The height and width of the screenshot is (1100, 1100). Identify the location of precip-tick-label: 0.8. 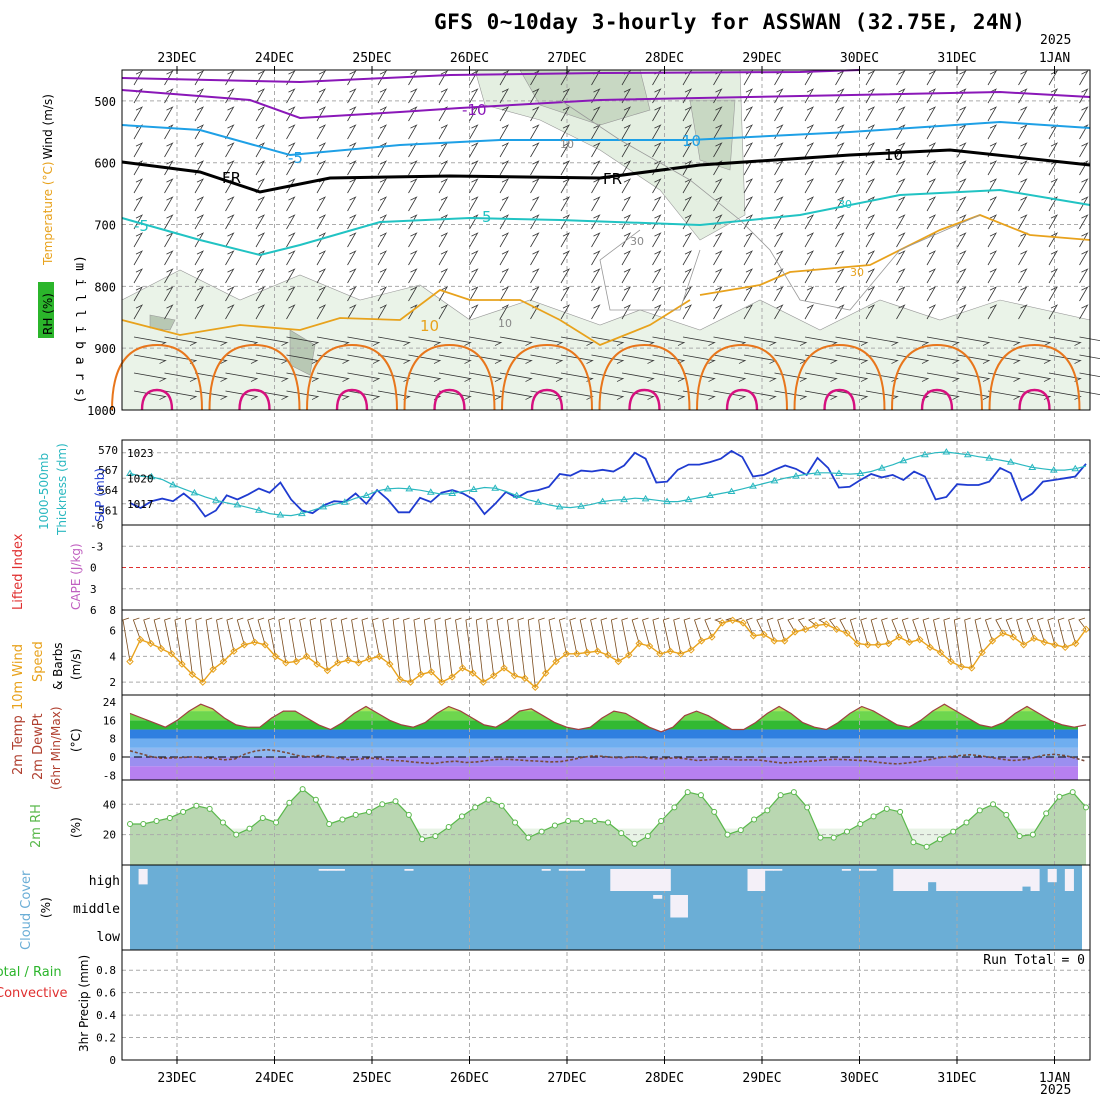
(106, 970).